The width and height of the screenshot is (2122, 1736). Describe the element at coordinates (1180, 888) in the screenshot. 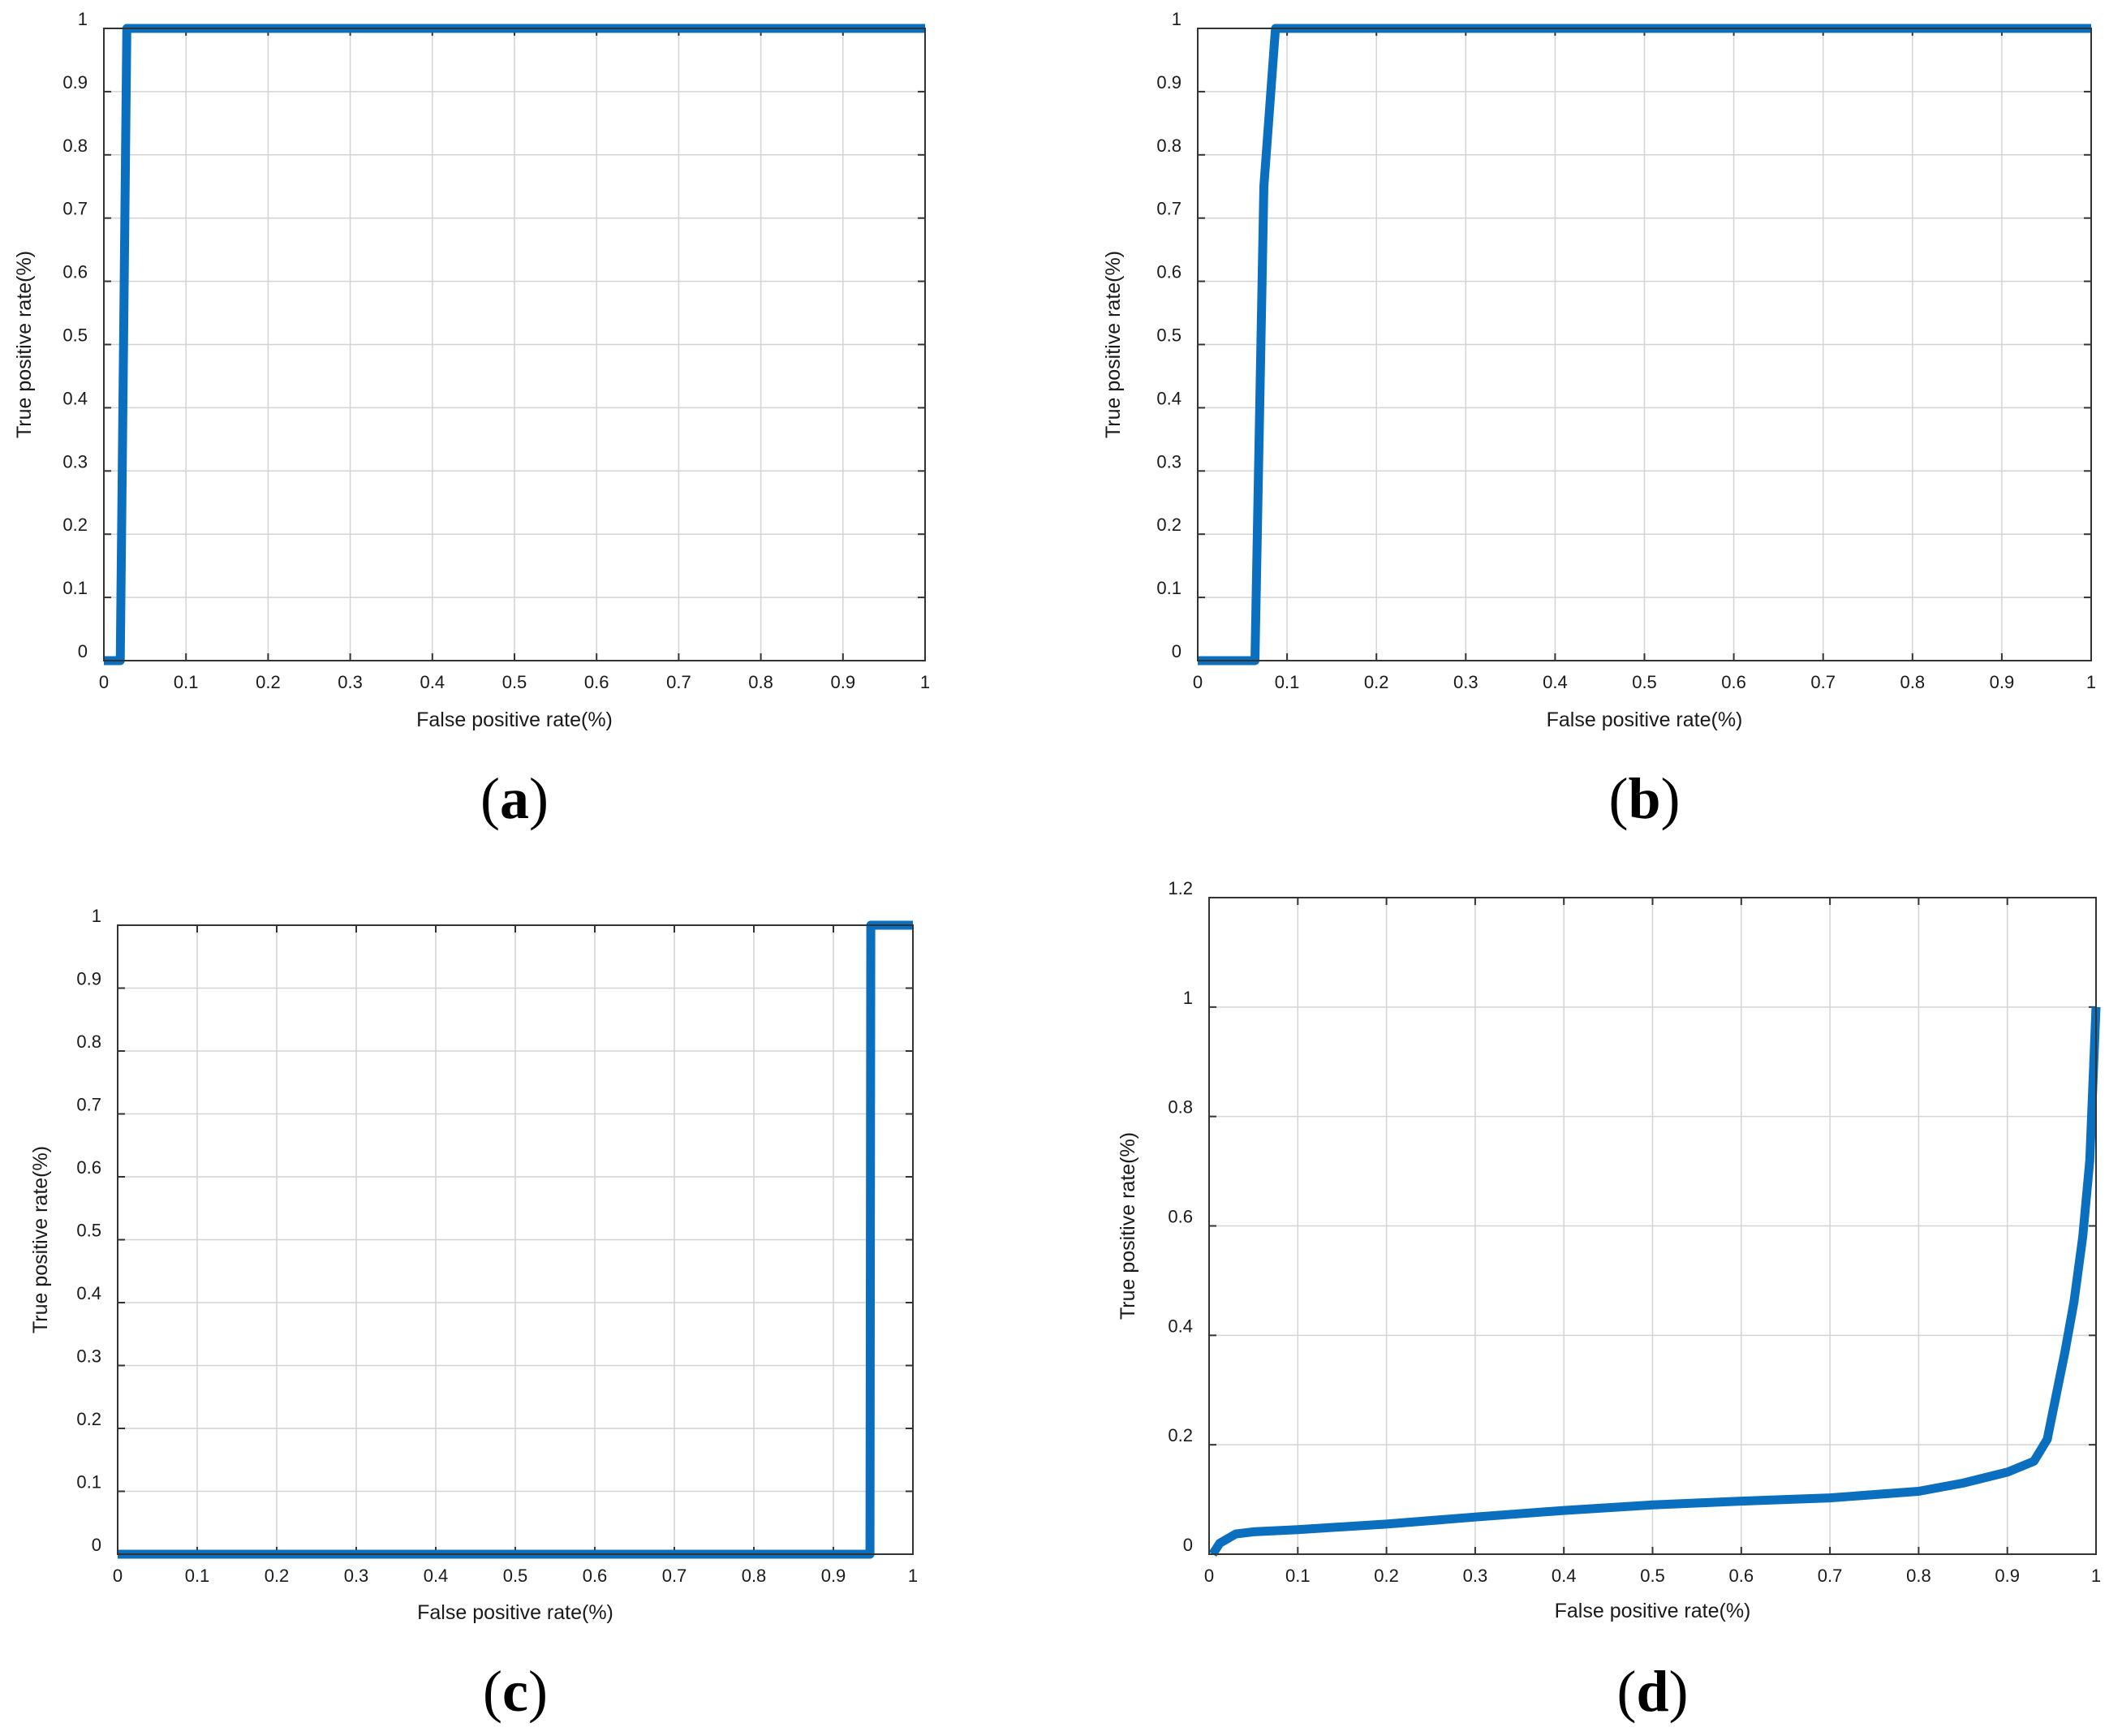

I see `y-tick-label: 1.2` at that location.